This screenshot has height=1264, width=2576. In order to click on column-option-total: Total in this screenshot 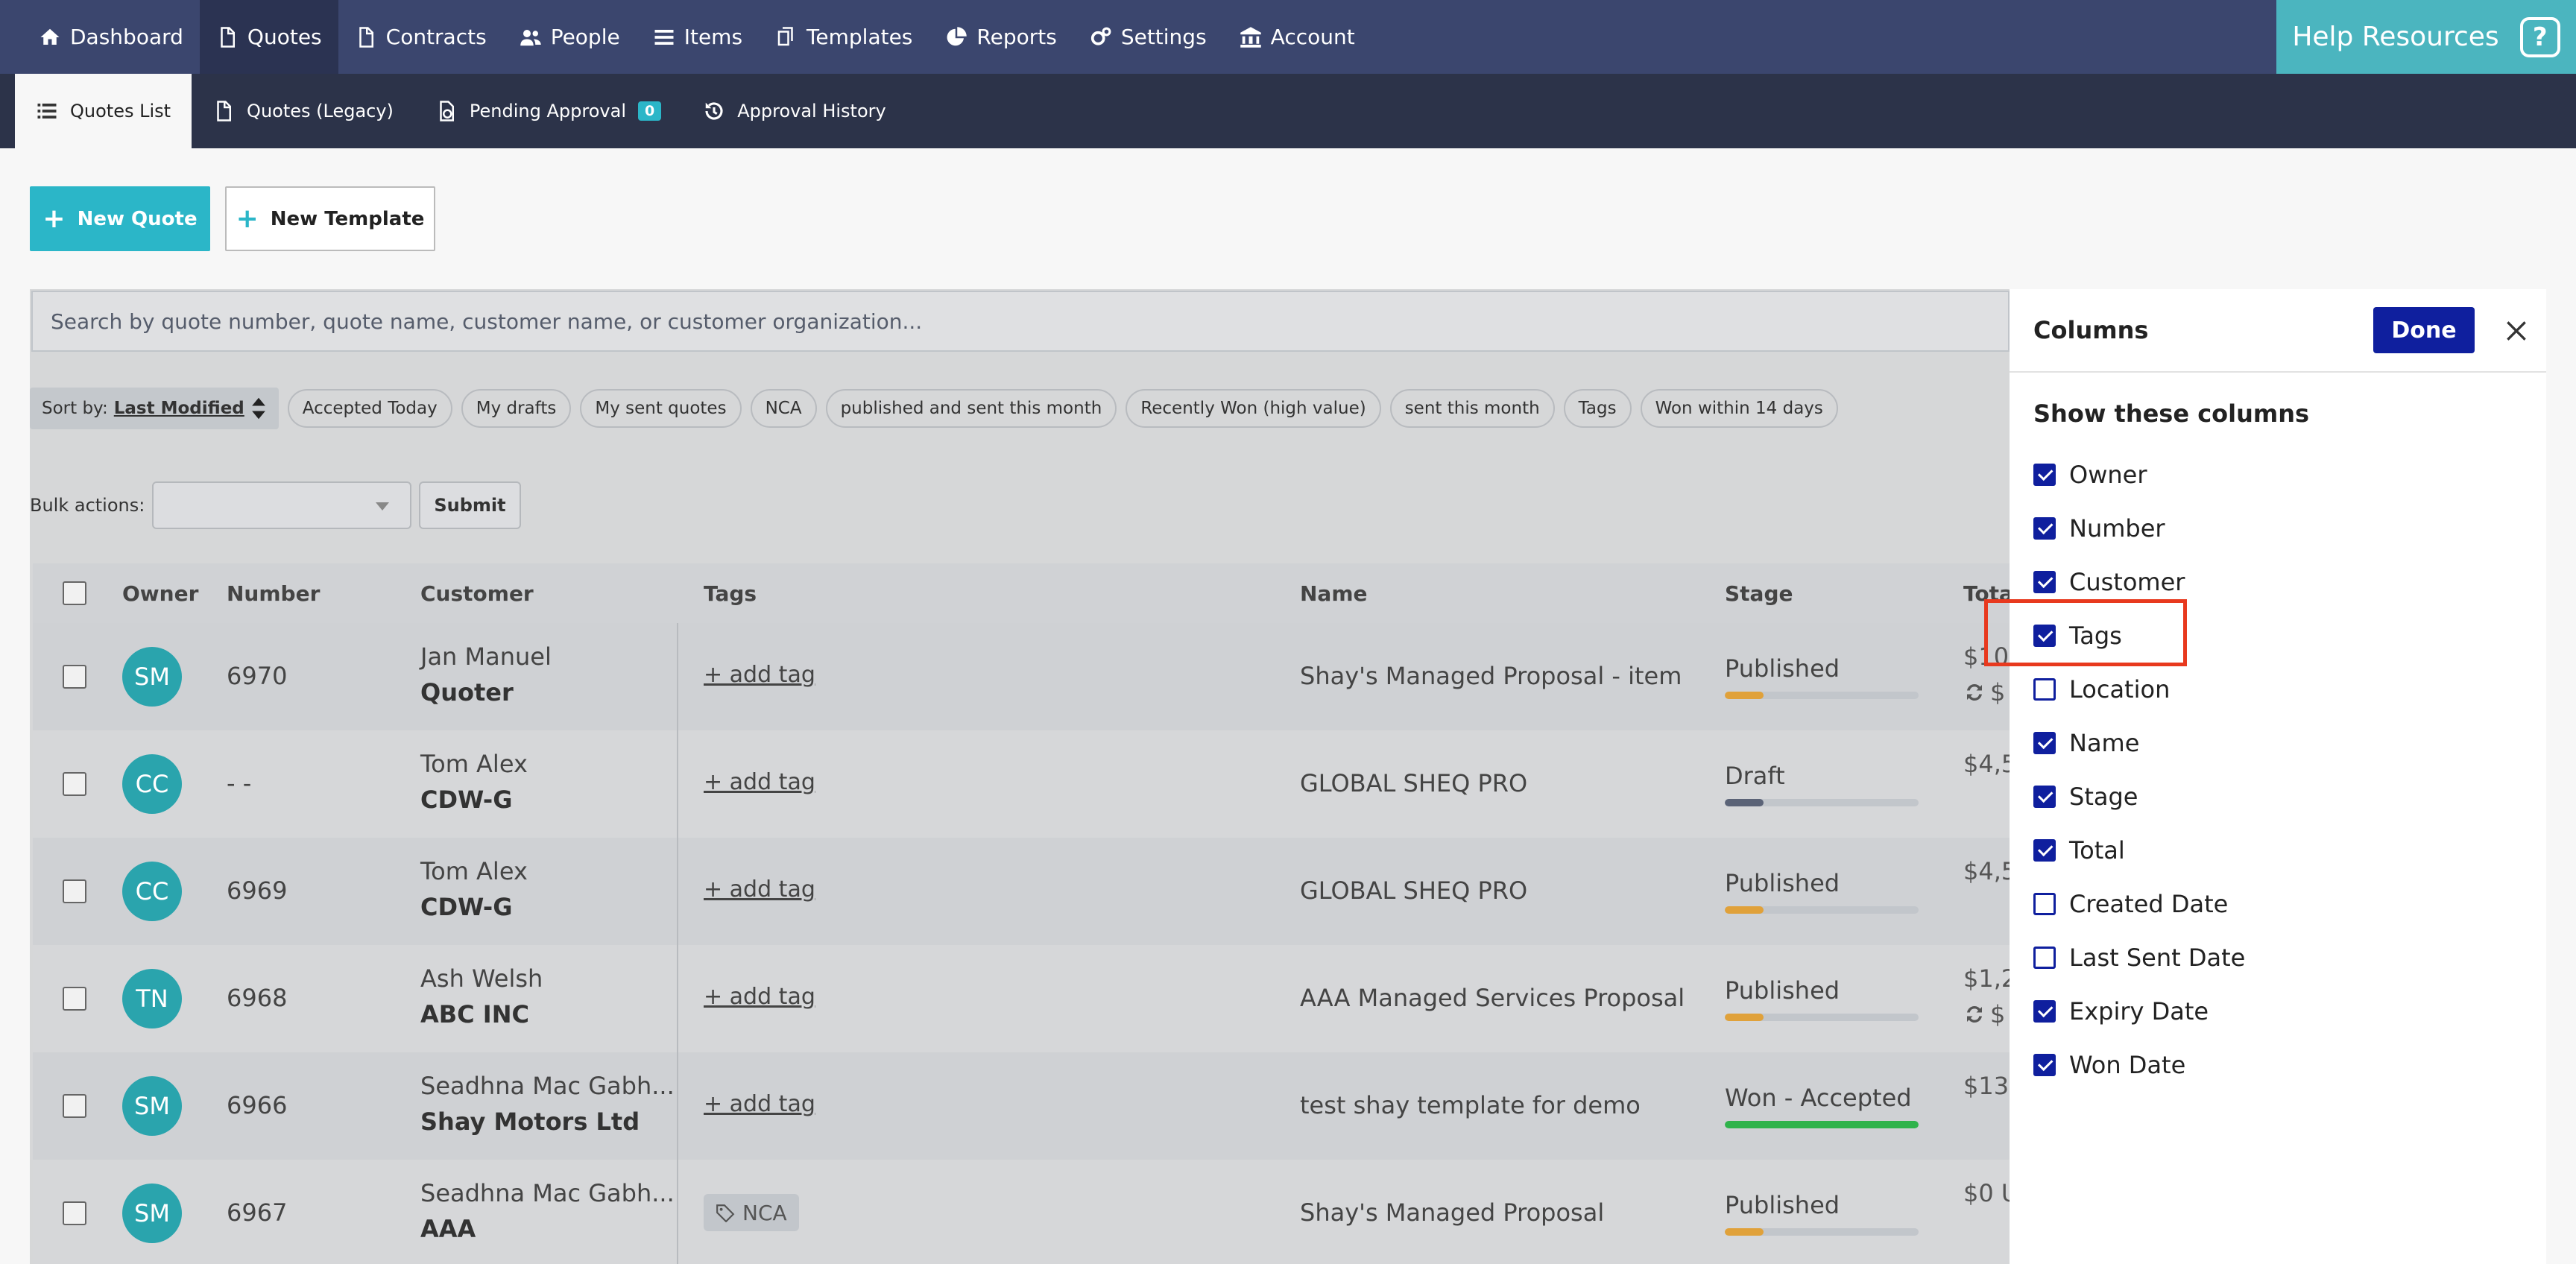, I will do `click(2079, 850)`.